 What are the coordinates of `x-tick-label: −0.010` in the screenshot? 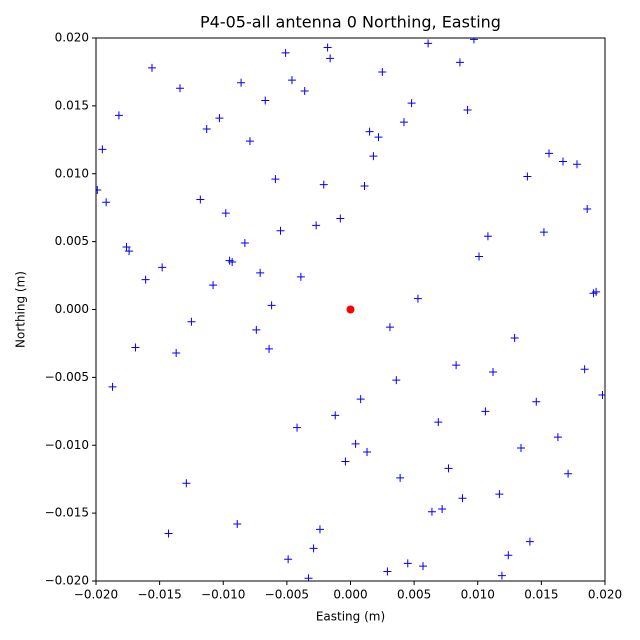 It's located at (223, 595).